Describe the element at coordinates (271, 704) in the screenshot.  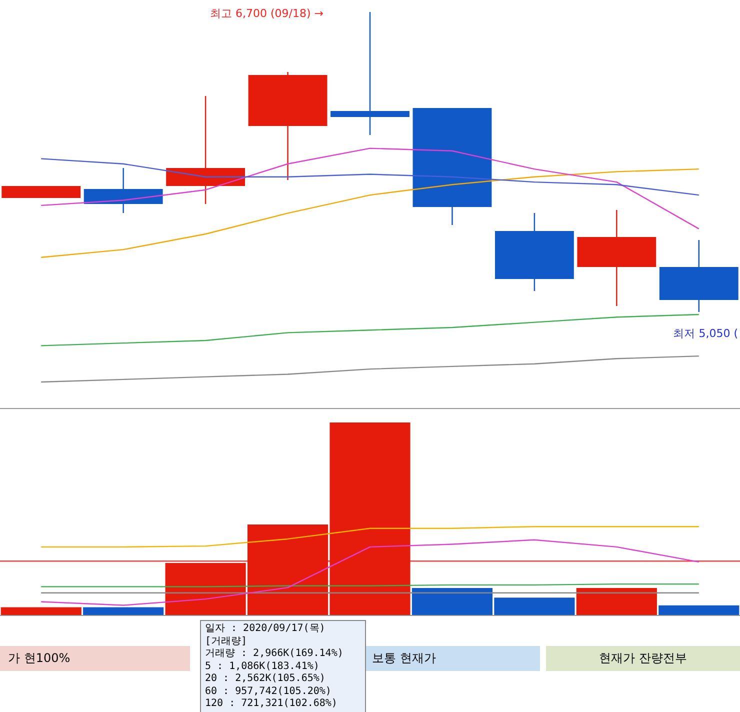
I see `text: 120 : 721,321(102.68%)` at that location.